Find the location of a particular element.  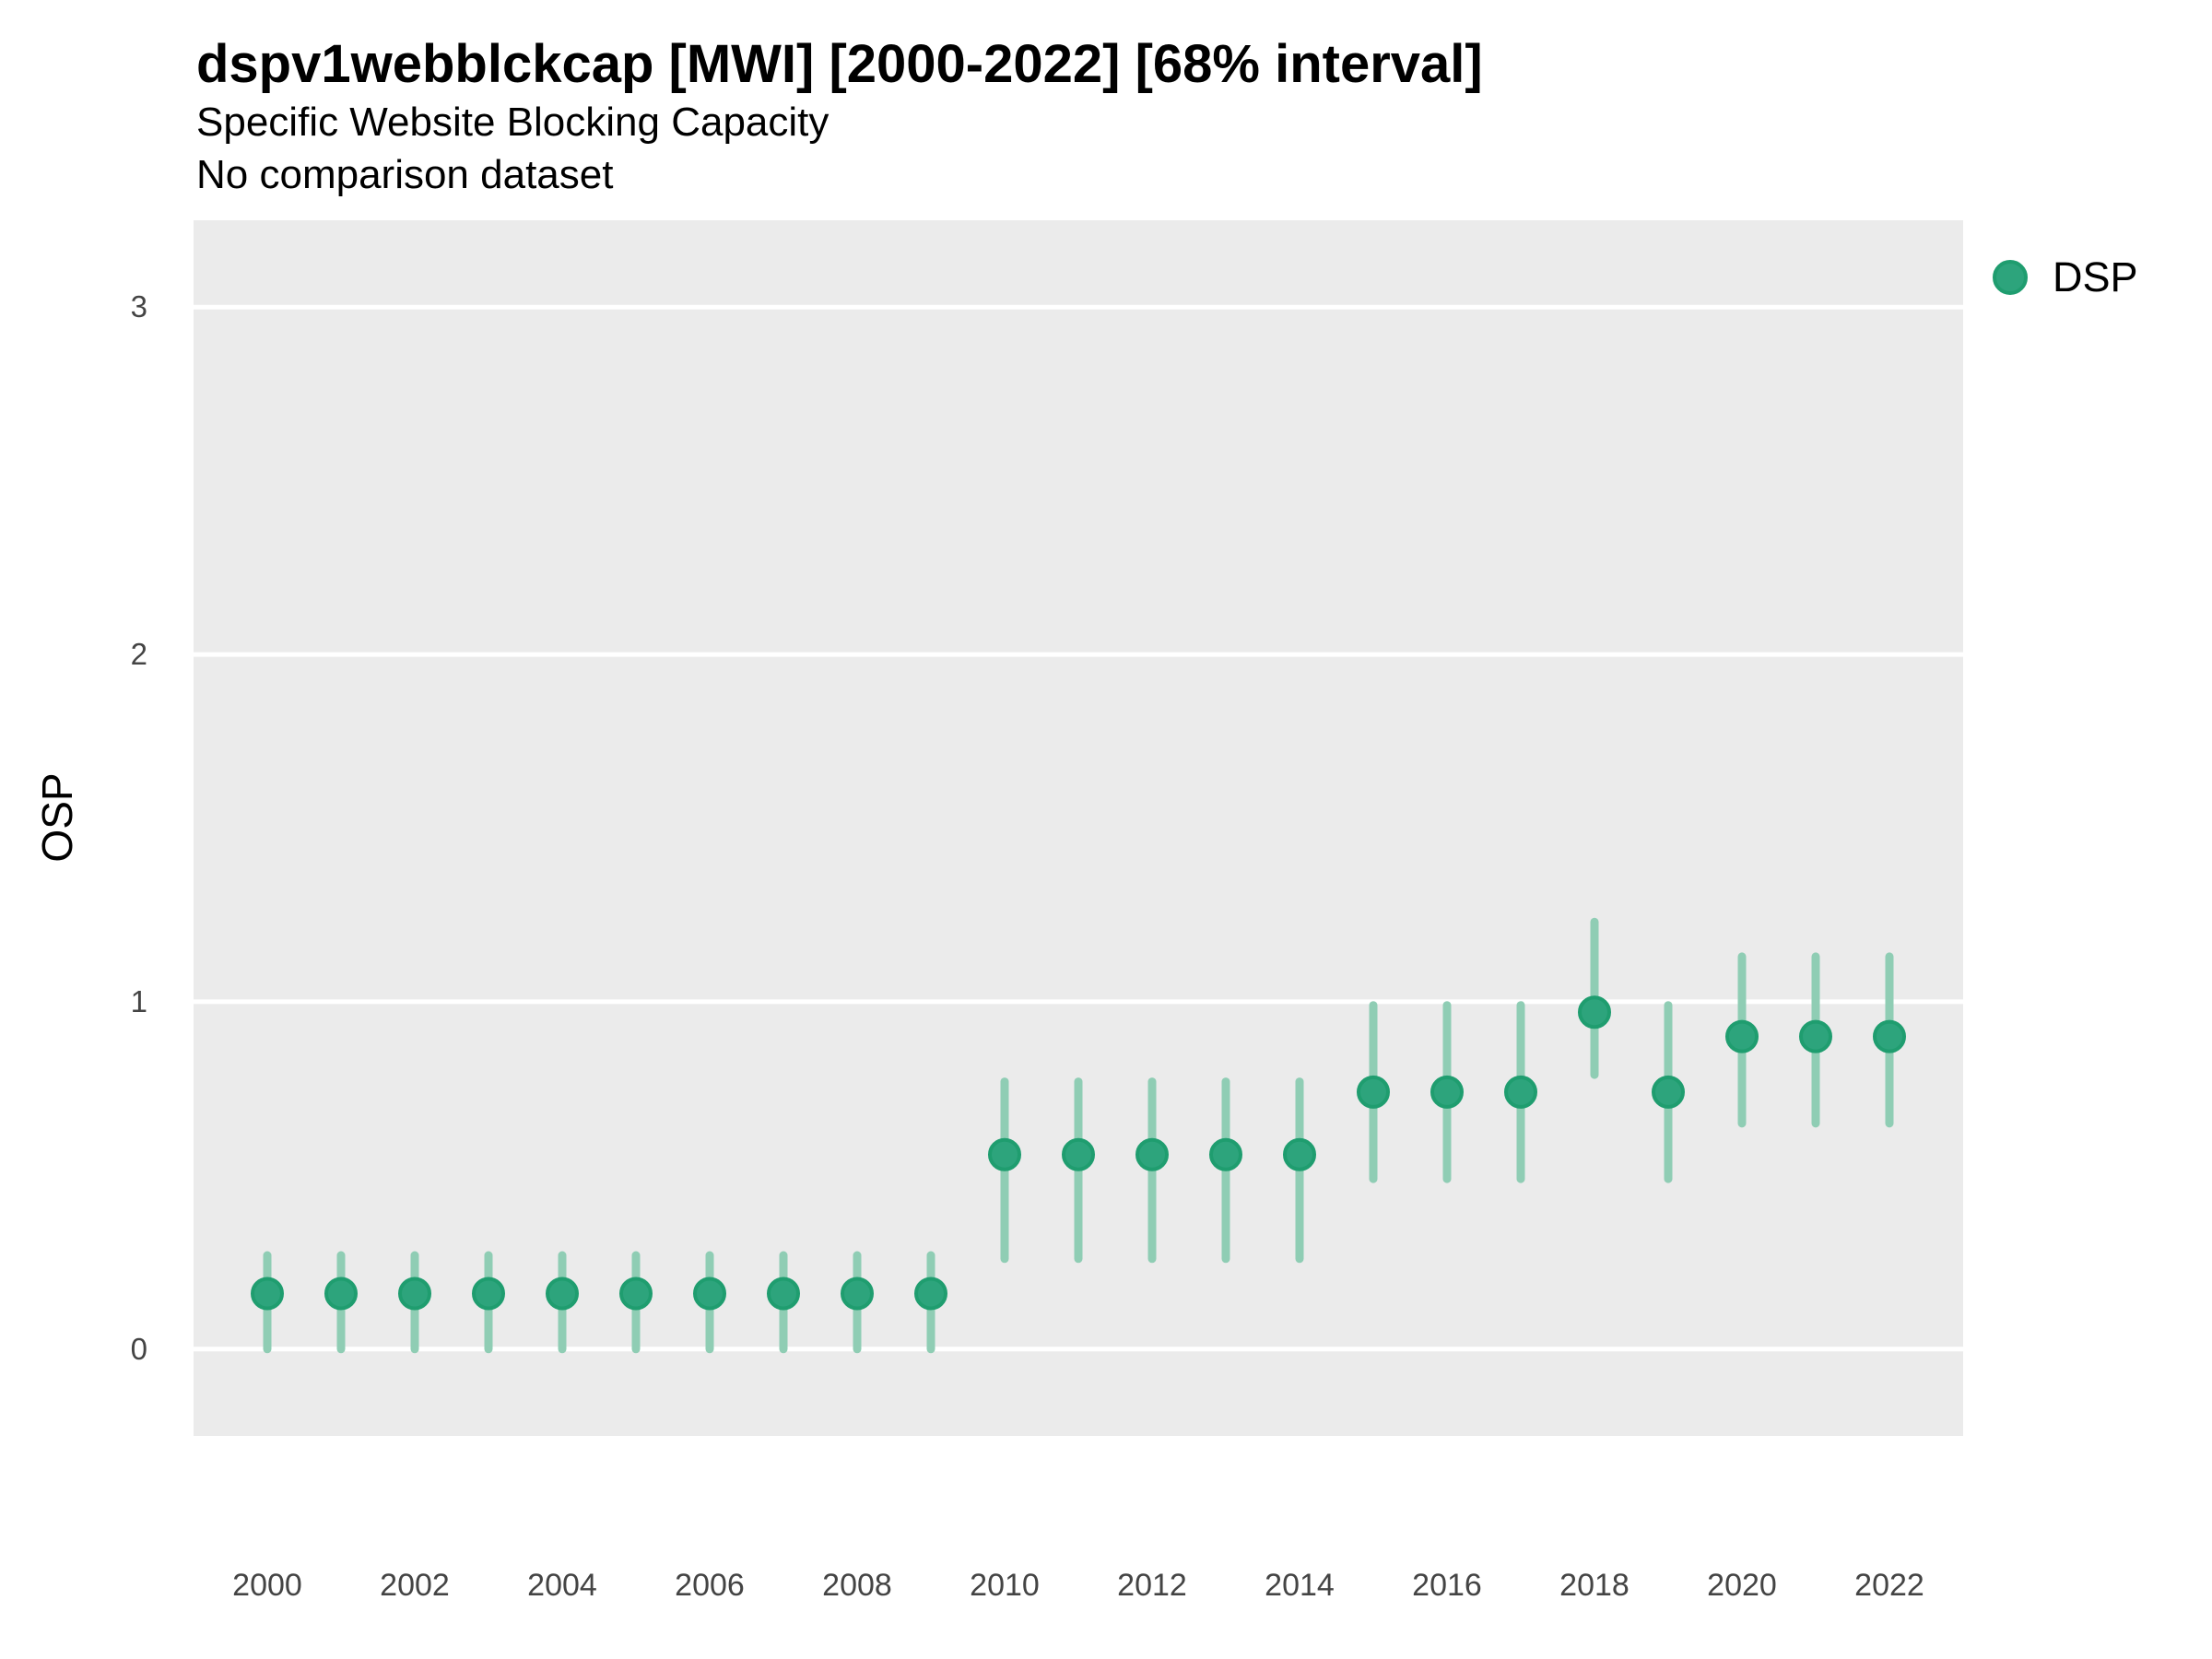

y-tick-label: 3 is located at coordinates (138, 306).